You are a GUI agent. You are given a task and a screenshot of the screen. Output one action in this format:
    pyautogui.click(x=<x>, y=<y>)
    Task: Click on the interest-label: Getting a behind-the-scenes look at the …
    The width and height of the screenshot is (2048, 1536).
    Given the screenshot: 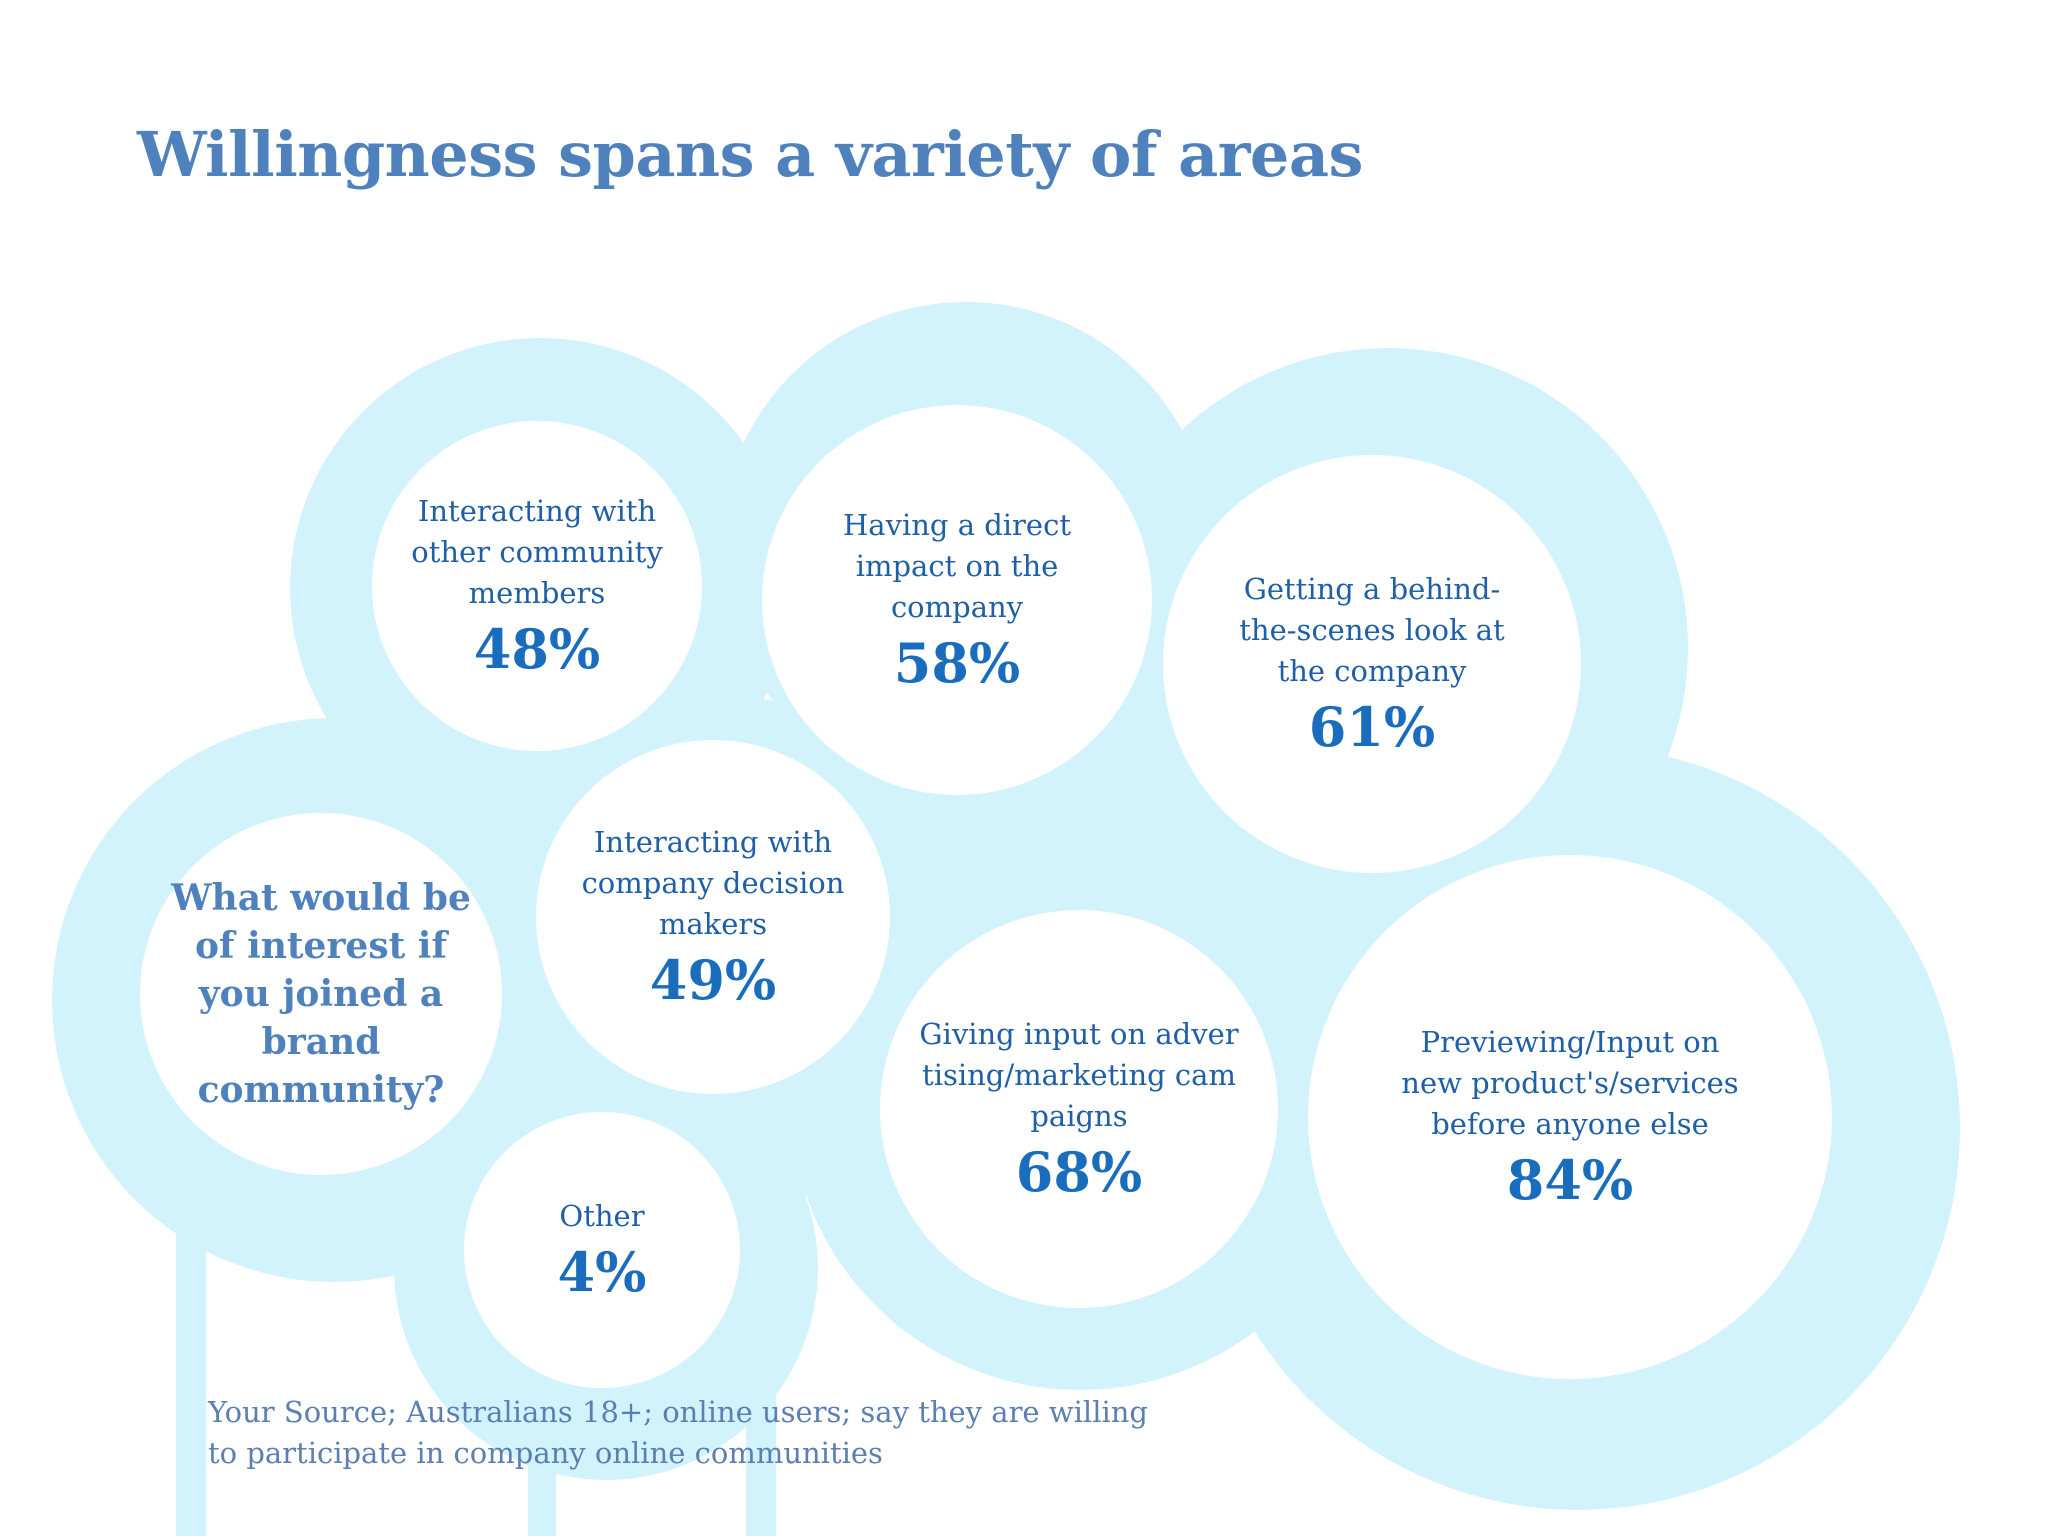 What is the action you would take?
    pyautogui.click(x=1372, y=629)
    